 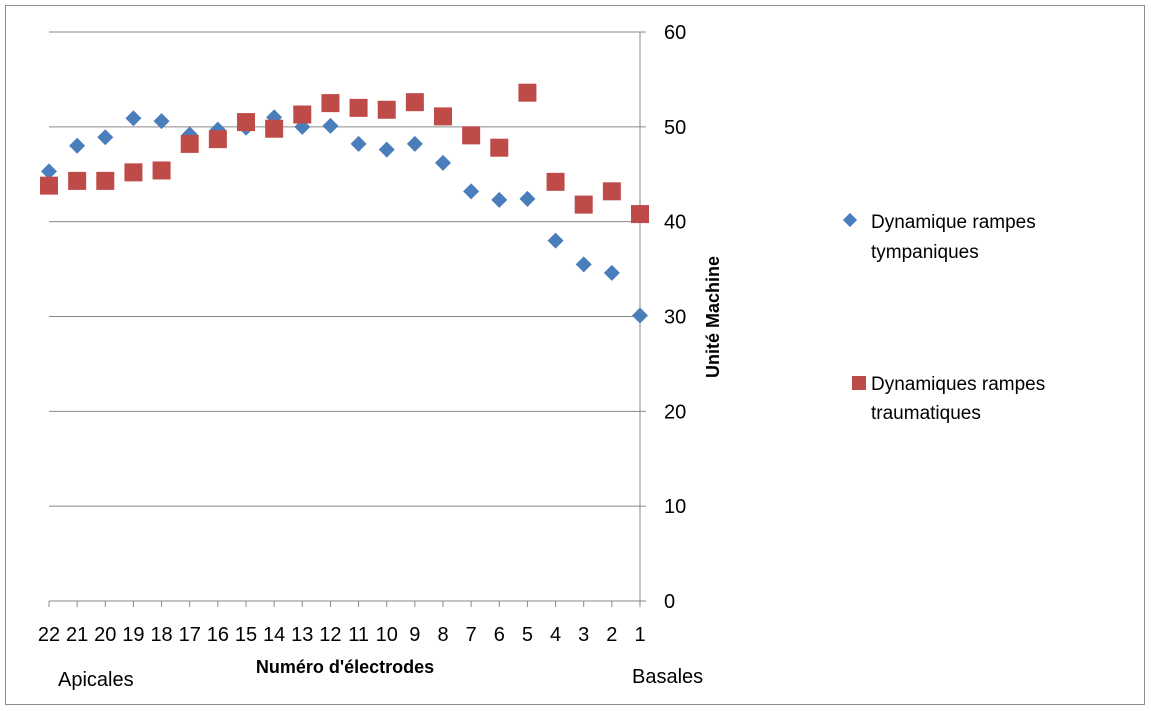 I want to click on legend-item-traumatiques: Dynamiques rampes traumatiques, so click(x=948, y=399).